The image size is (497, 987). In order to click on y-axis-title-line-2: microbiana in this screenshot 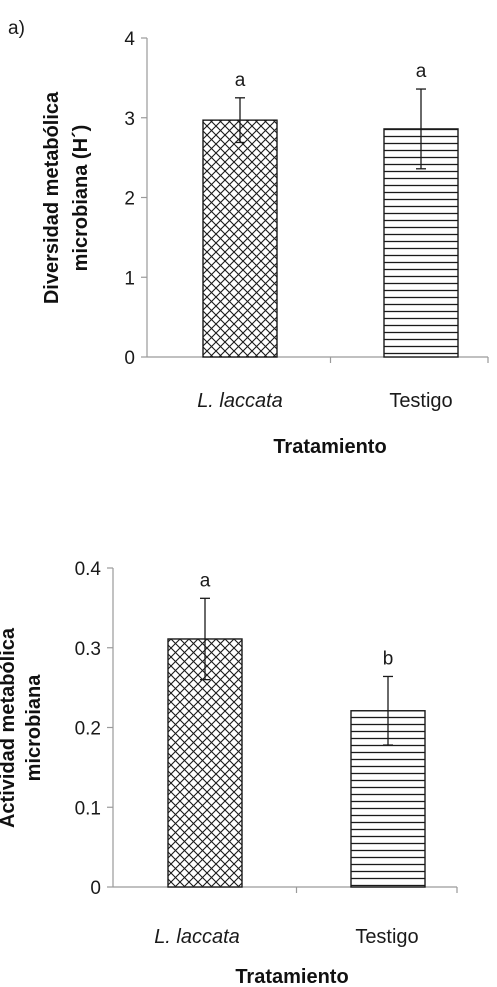, I will do `click(34, 728)`.